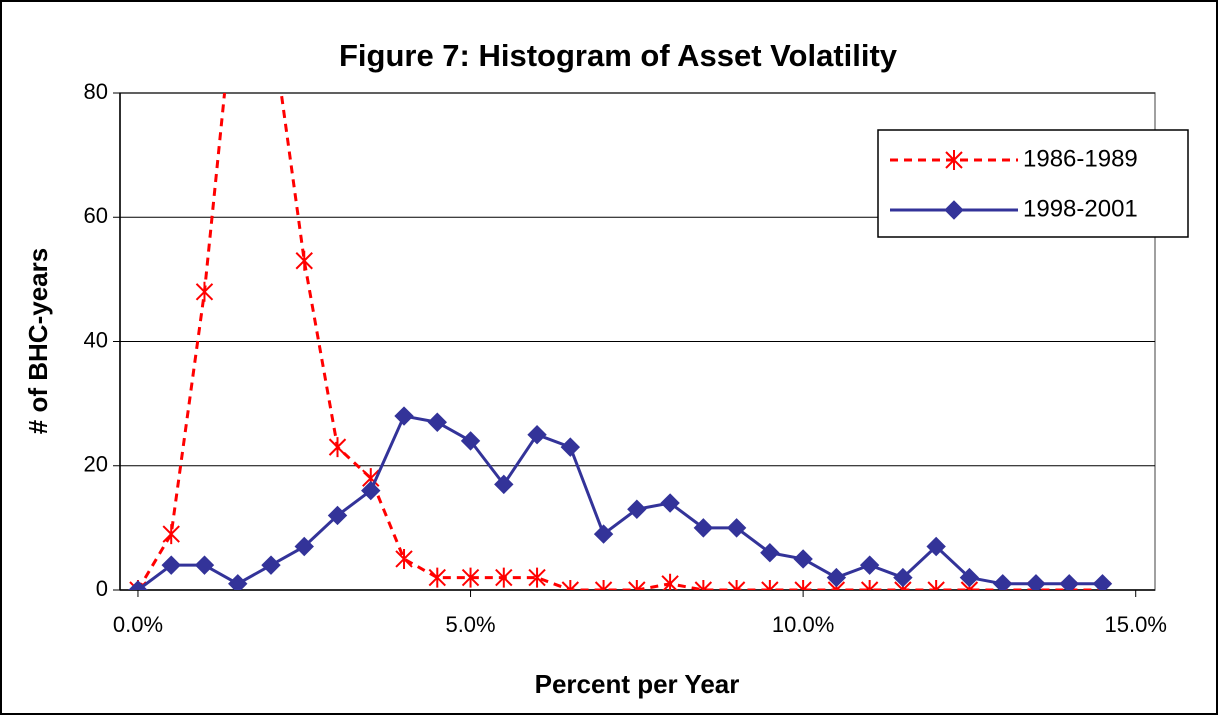  I want to click on x-axis-label: Percent per Year, so click(637, 684).